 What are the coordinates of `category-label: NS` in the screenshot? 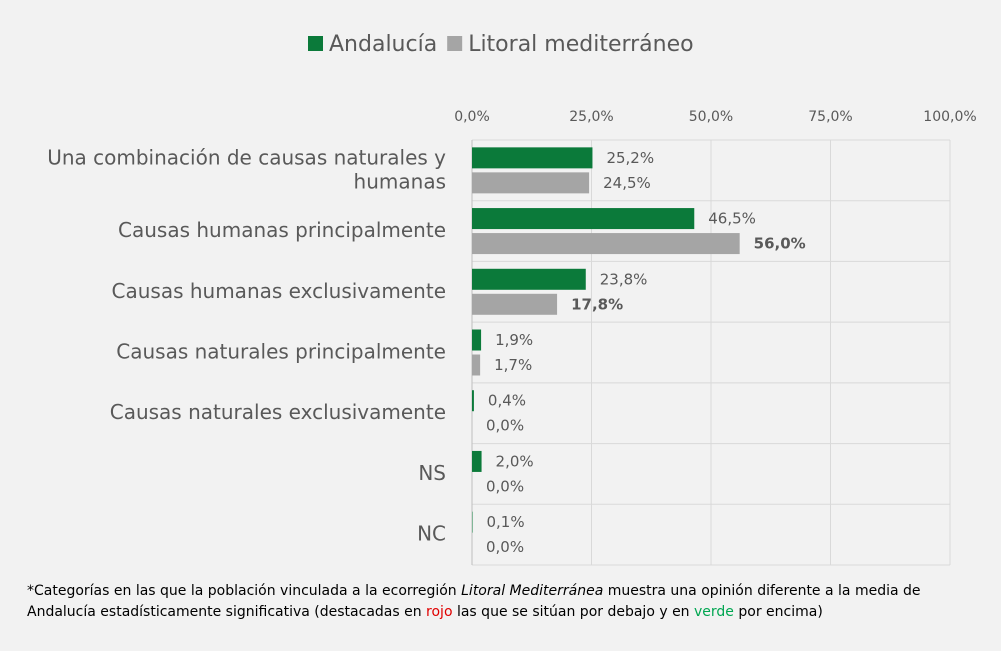 It's located at (432, 472).